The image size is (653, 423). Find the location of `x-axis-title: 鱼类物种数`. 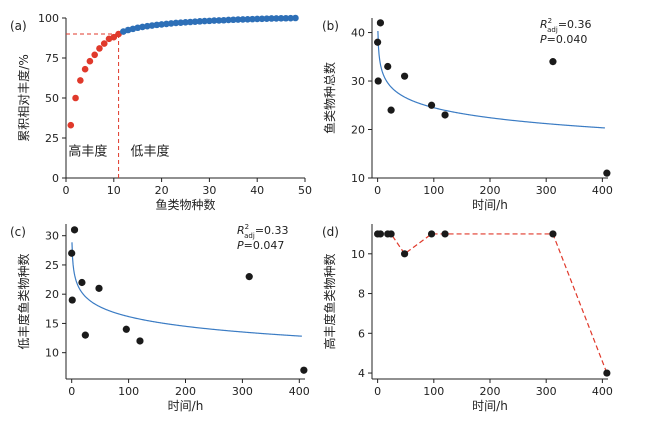

x-axis-title: 鱼类物种数 is located at coordinates (185, 204).